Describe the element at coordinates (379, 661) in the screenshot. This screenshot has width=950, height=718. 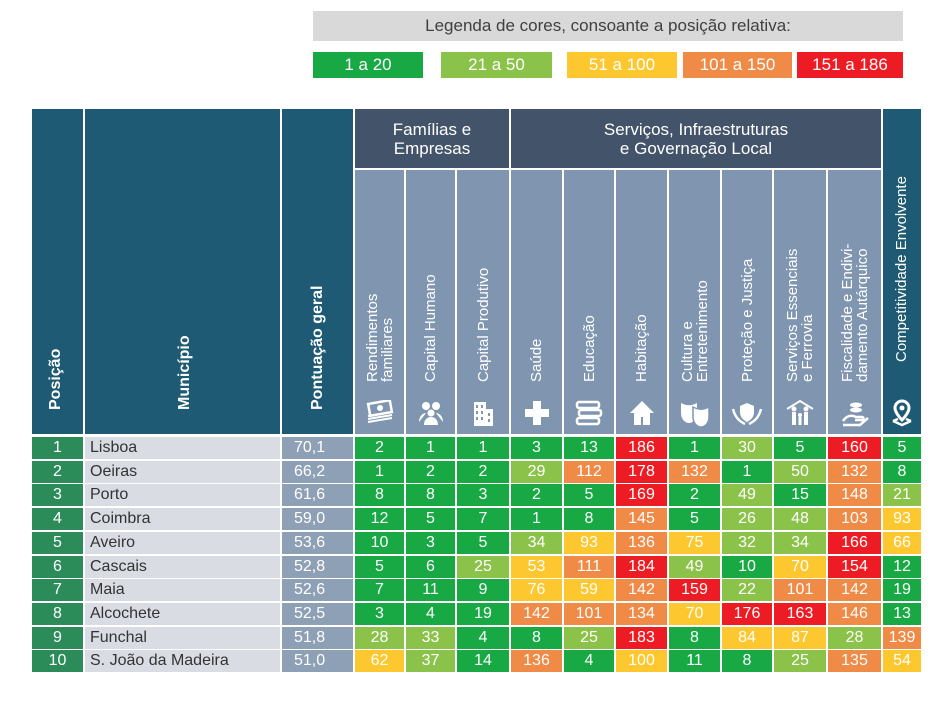
I see `cell-value: 62` at that location.